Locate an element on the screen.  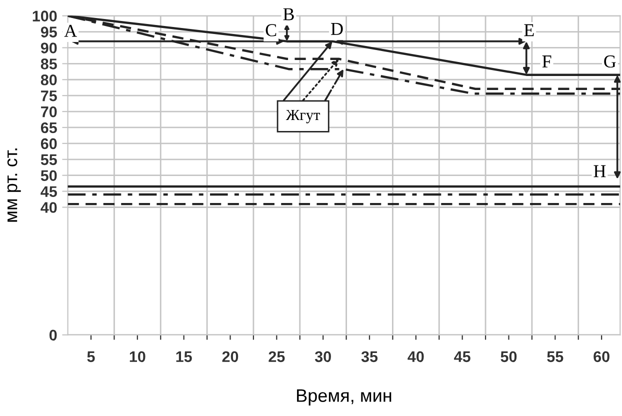
y-tick-label: 85 is located at coordinates (48, 64).